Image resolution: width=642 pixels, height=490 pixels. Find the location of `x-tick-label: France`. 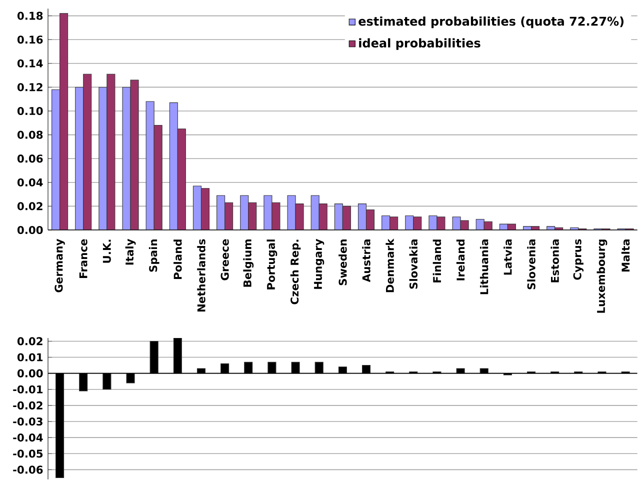

x-tick-label: France is located at coordinates (83, 258).